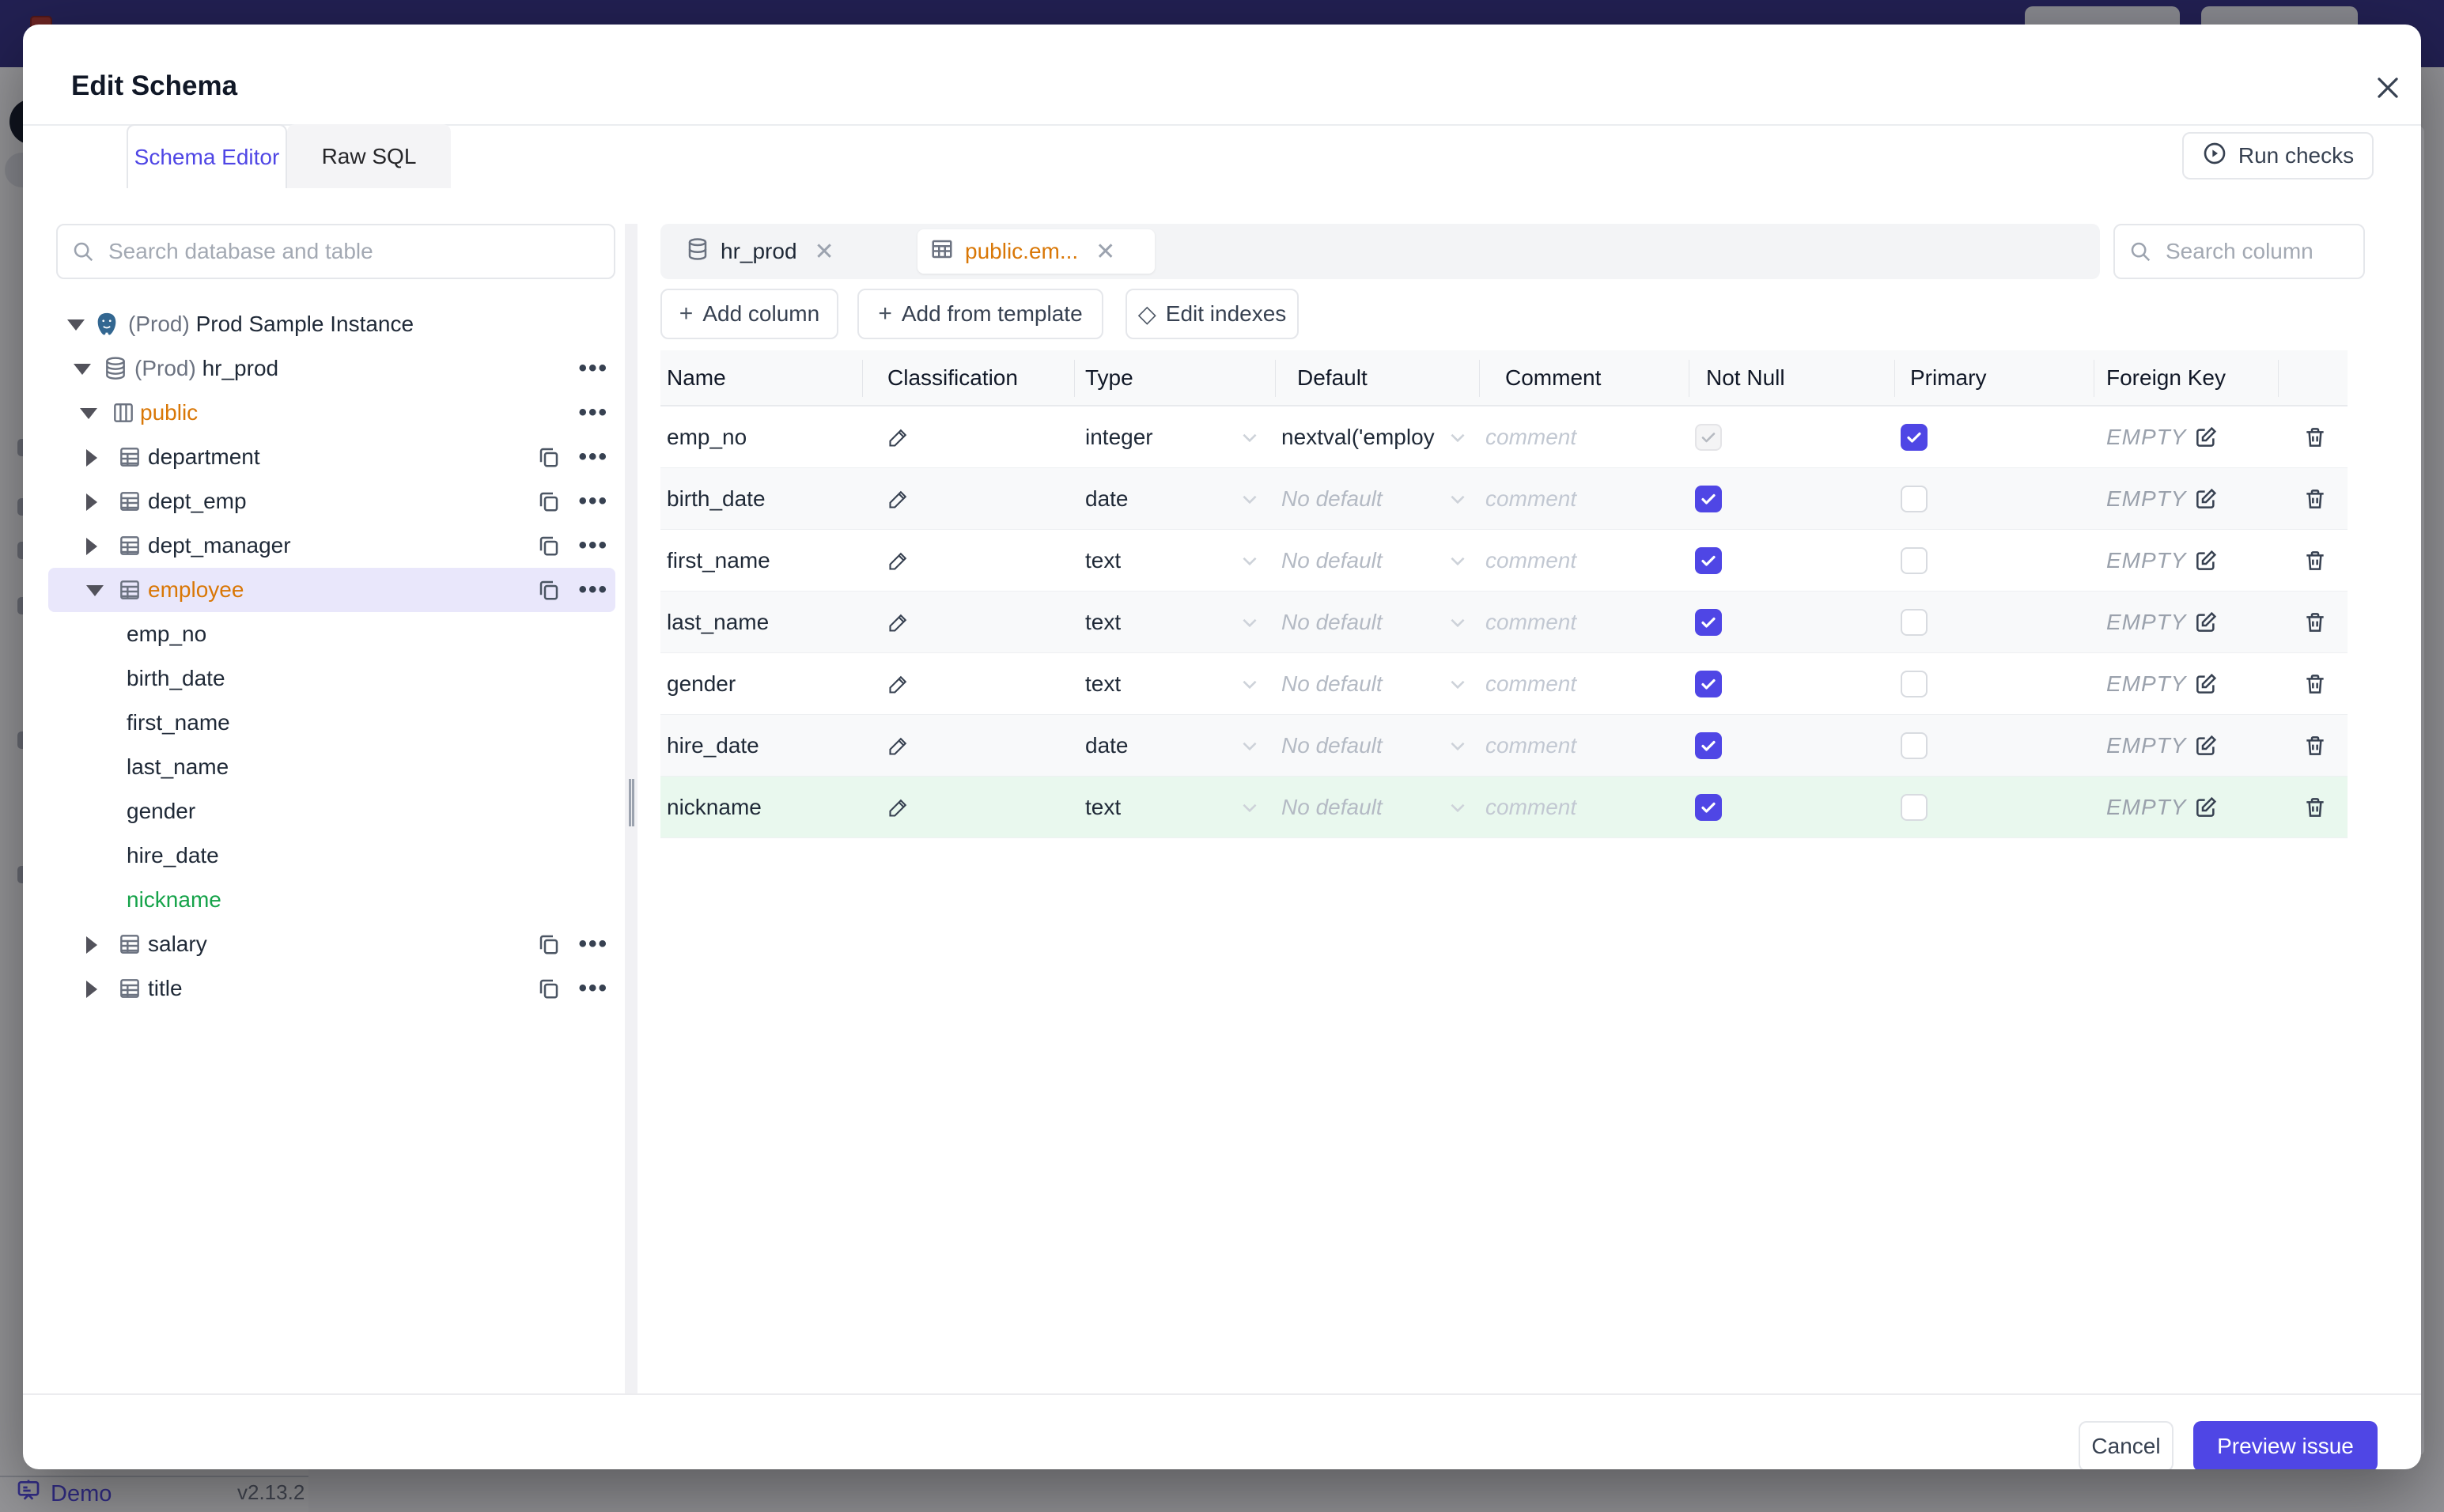 The width and height of the screenshot is (2444, 1512). What do you see at coordinates (701, 684) in the screenshot?
I see `column-name-input: gender` at bounding box center [701, 684].